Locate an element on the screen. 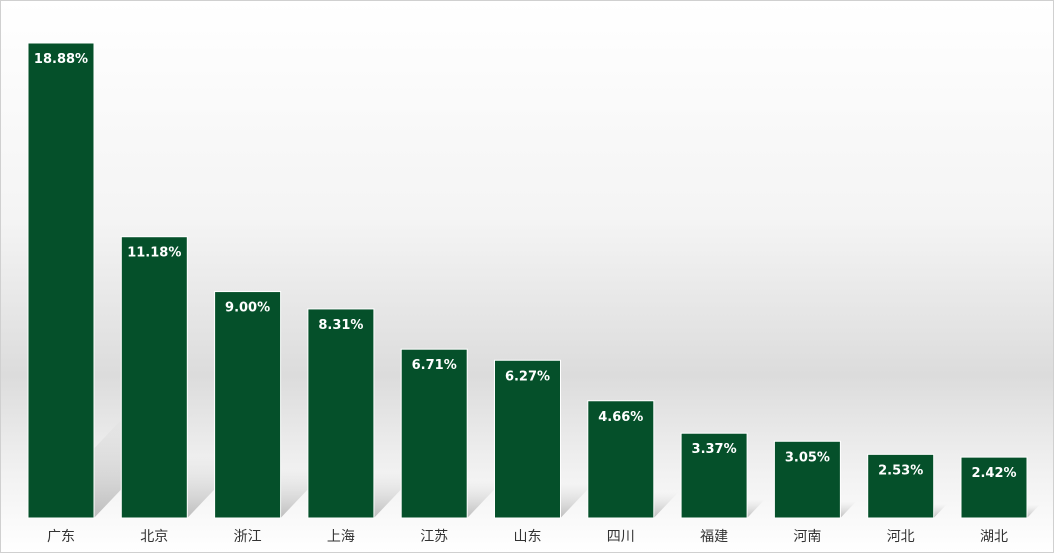  category-label: 江苏 is located at coordinates (434, 537).